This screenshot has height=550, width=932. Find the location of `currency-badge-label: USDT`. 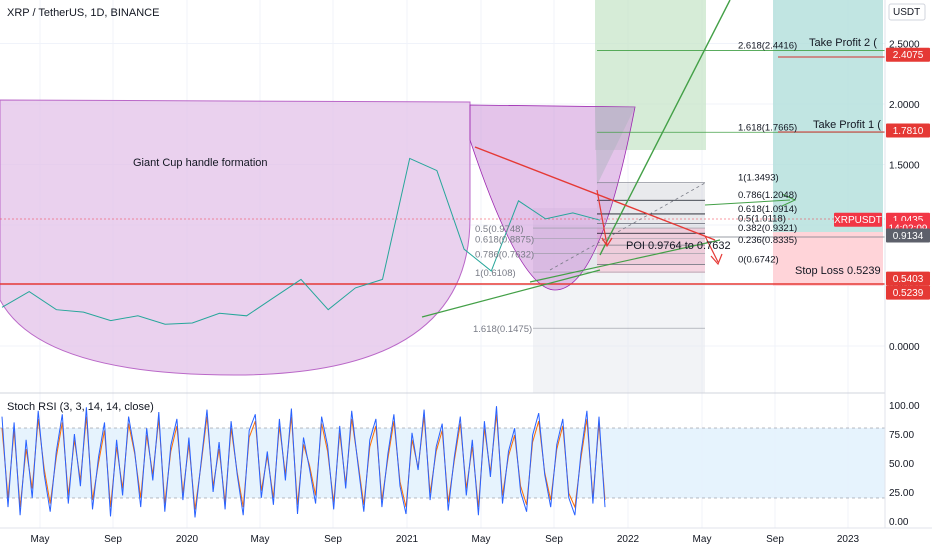

currency-badge-label: USDT is located at coordinates (906, 12).